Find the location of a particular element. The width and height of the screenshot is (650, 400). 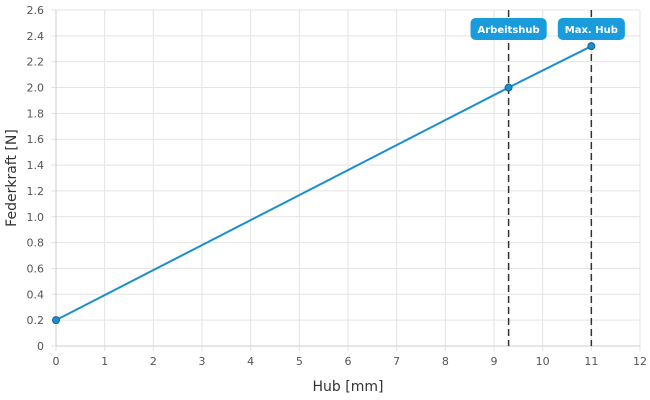

y-tick-label: 0.6 is located at coordinates (36, 268).